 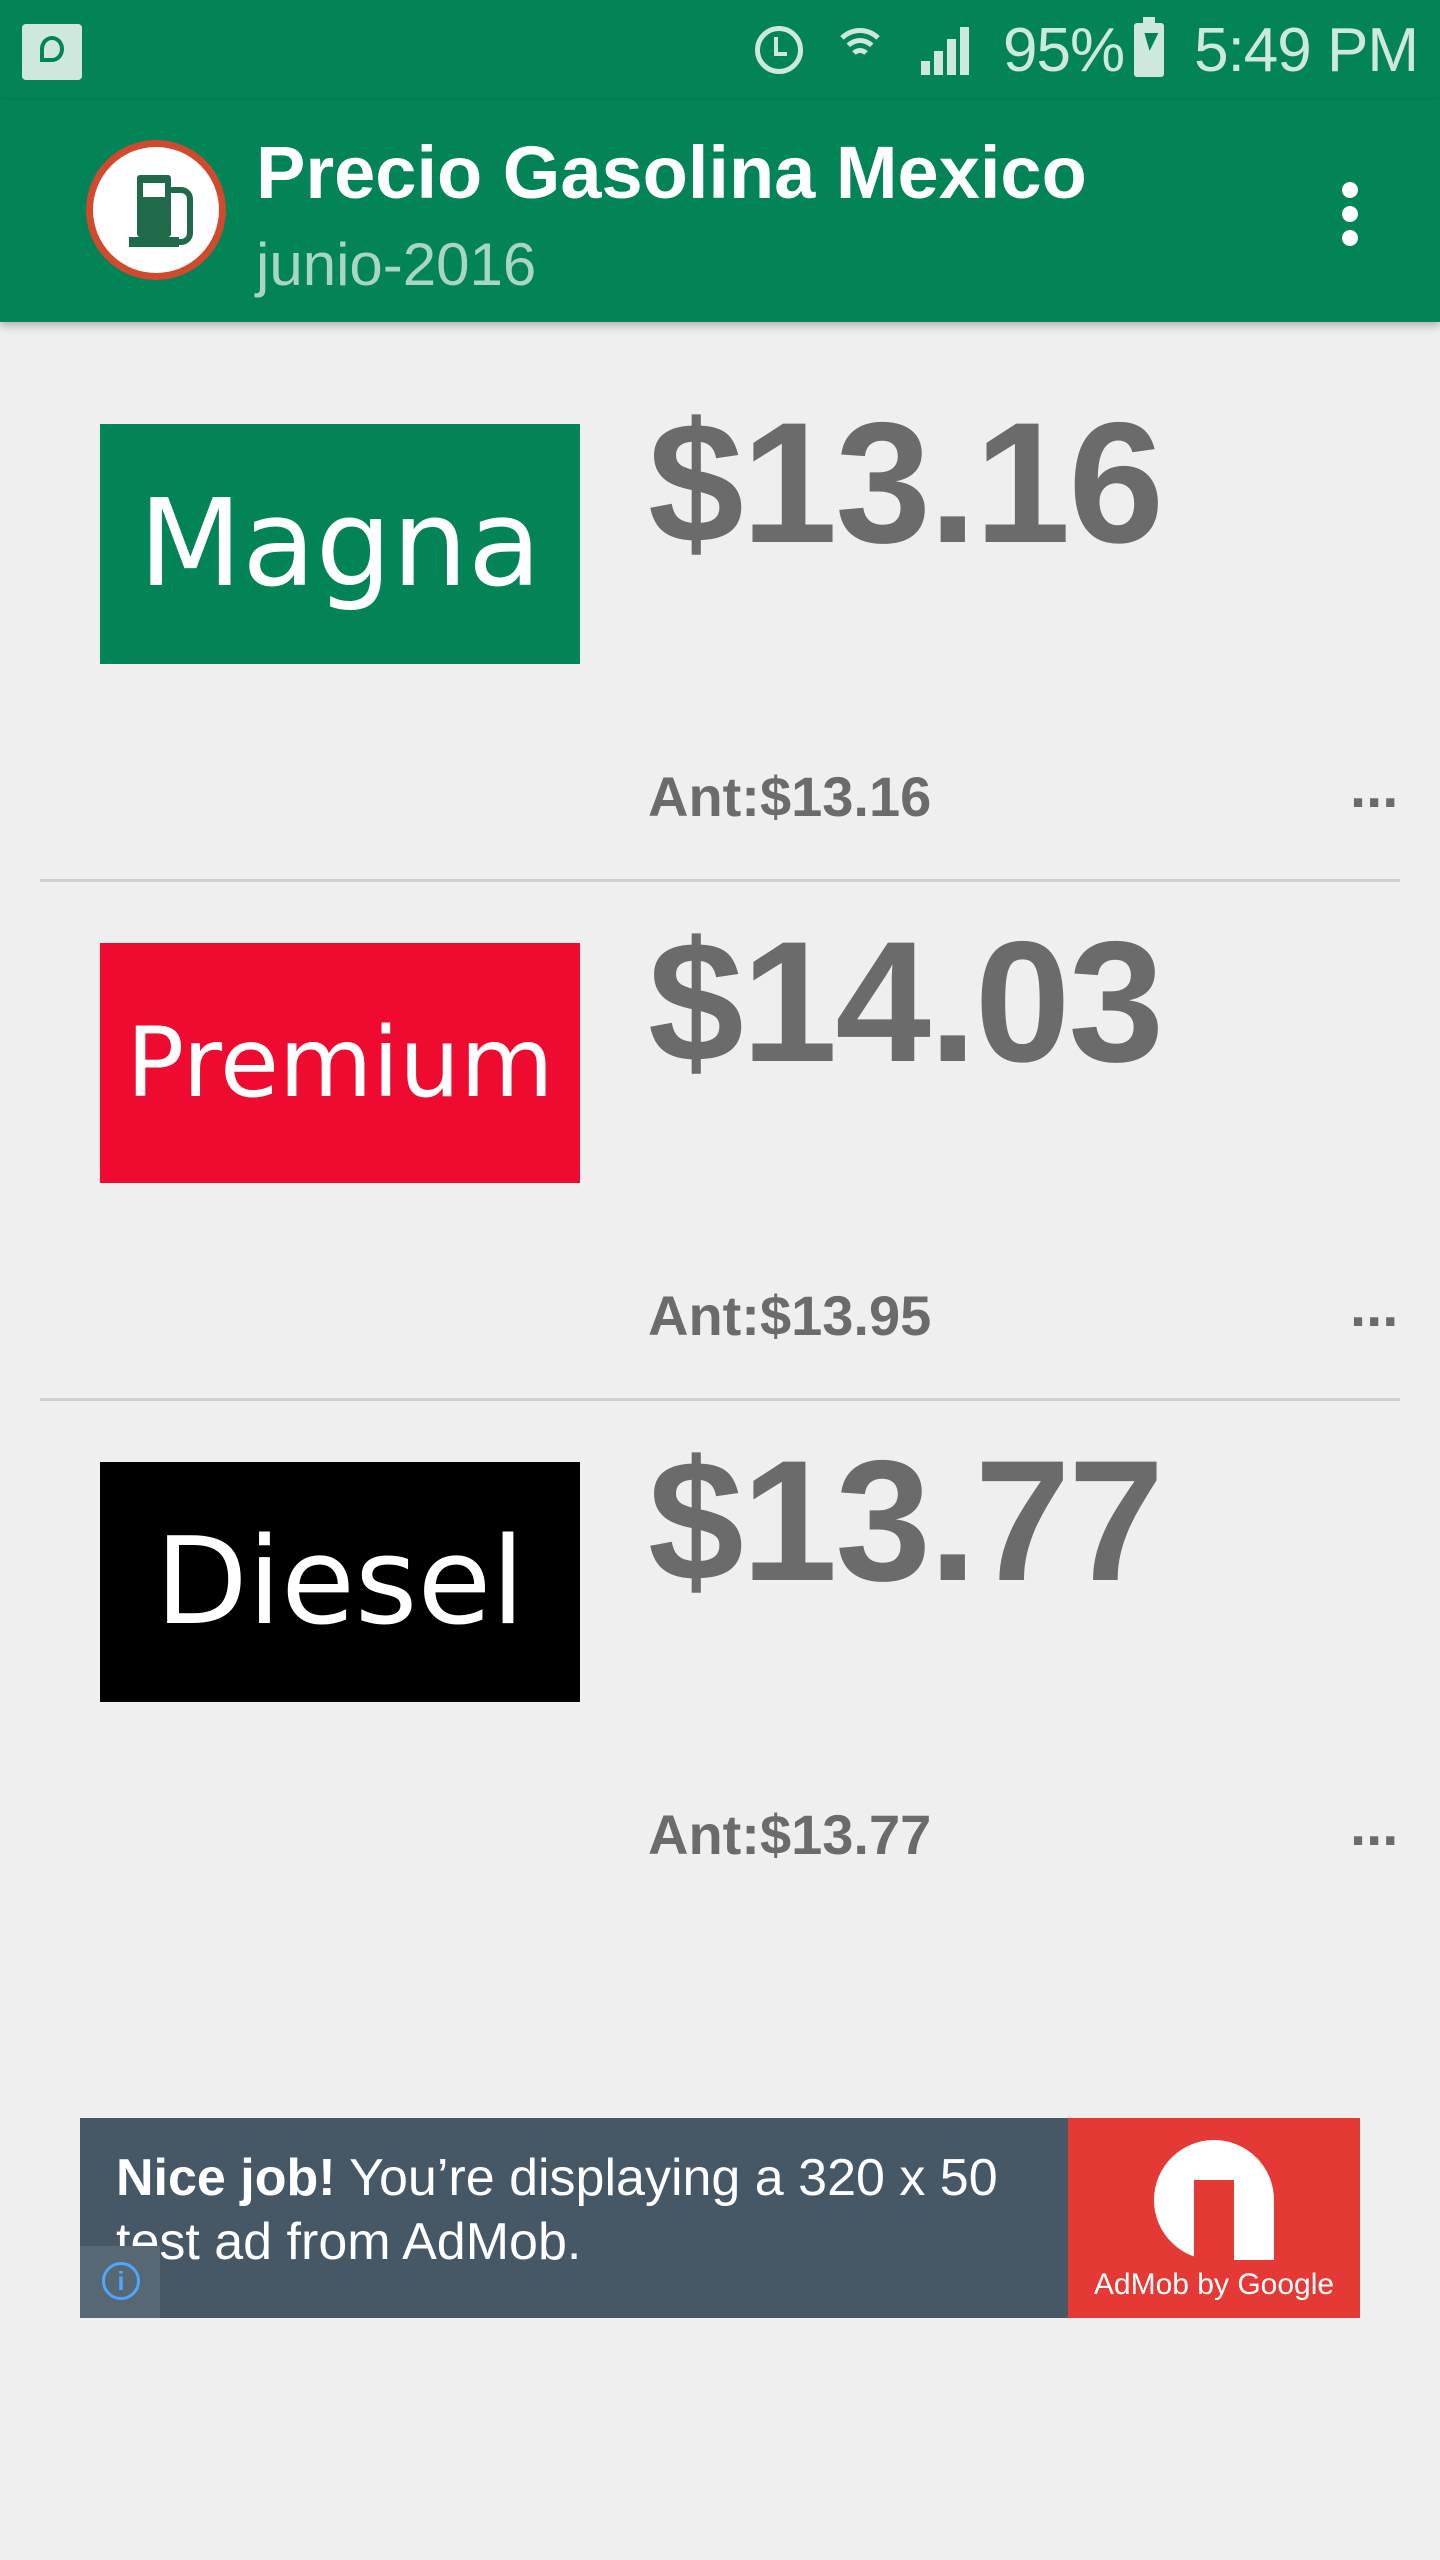 What do you see at coordinates (226, 2178) in the screenshot?
I see `ad-headline: Nice job!` at bounding box center [226, 2178].